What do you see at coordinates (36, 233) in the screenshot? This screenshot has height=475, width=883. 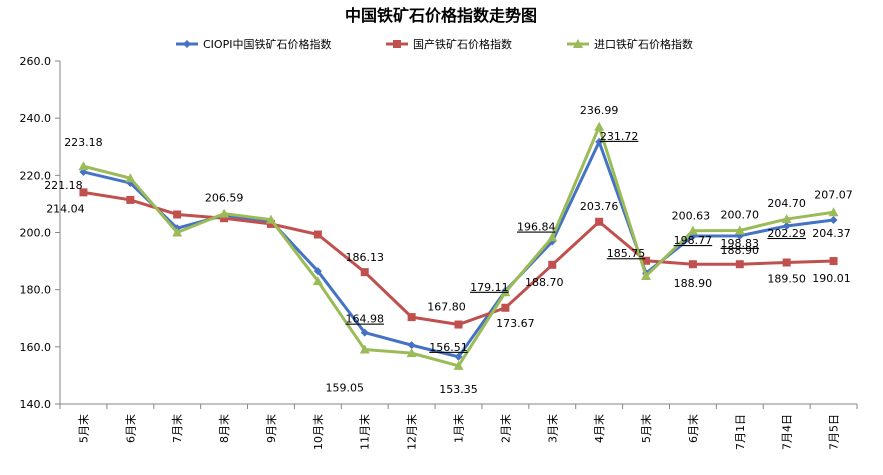 I see `y-tick-label: 200.0` at bounding box center [36, 233].